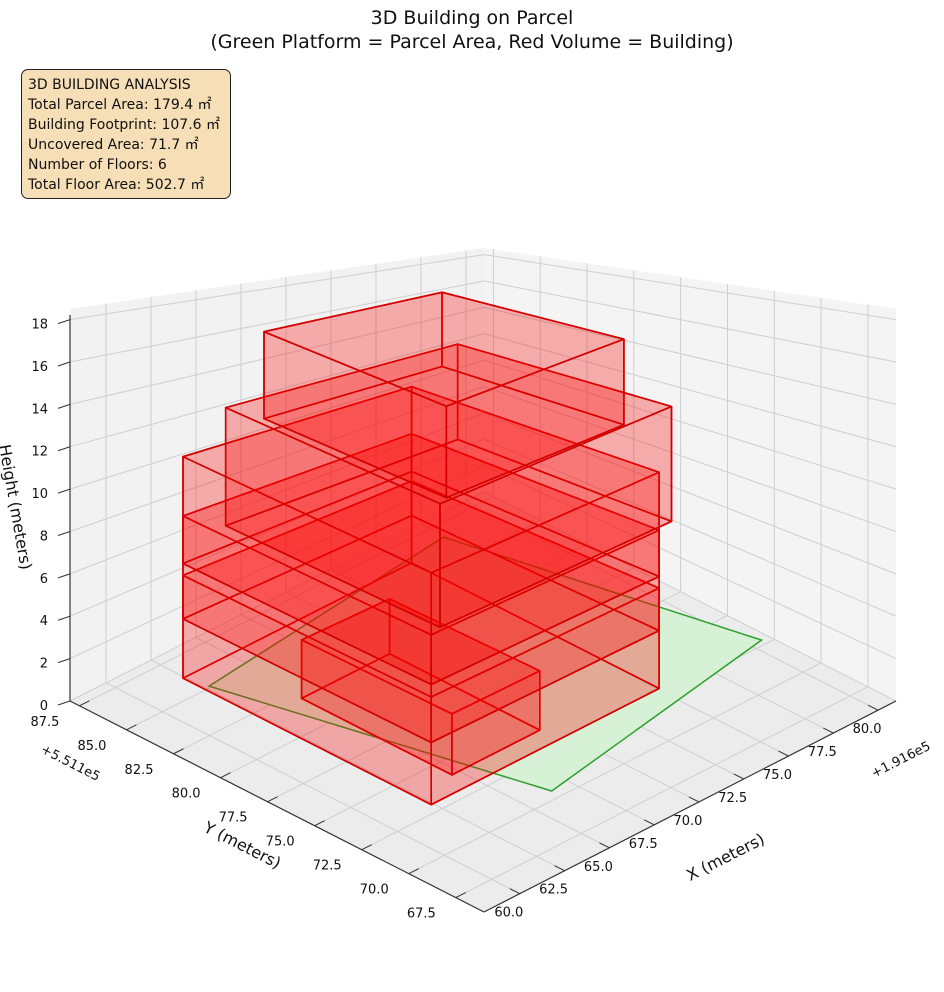 This screenshot has height=992, width=944. What do you see at coordinates (643, 844) in the screenshot?
I see `x-tick-label: 67.5` at bounding box center [643, 844].